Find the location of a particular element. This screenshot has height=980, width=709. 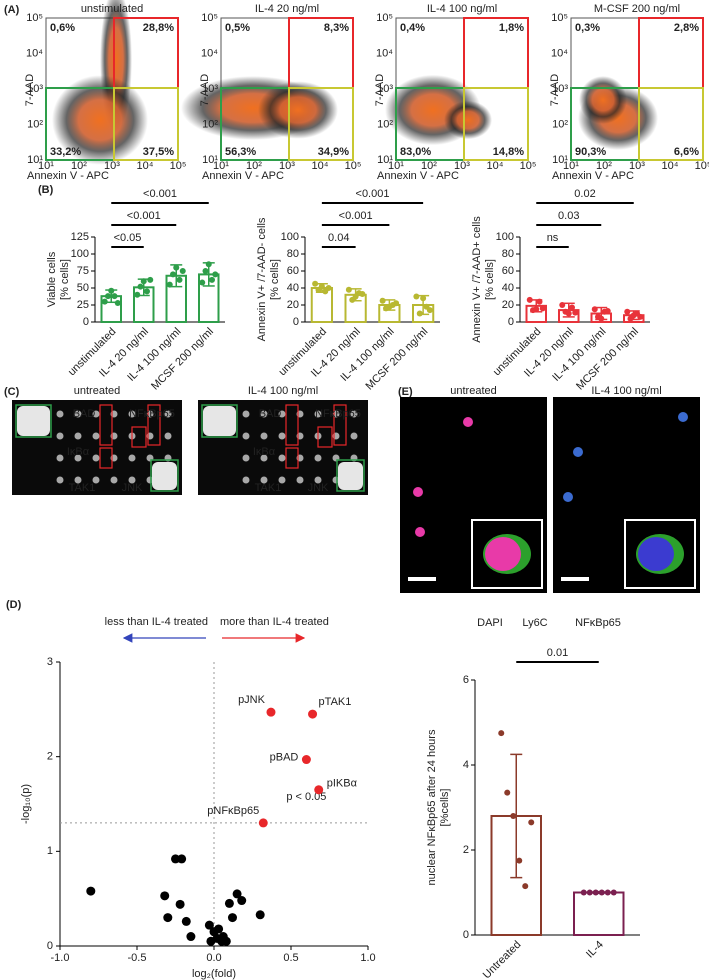

y-tick-label: 25 is located at coordinates (83, 305).